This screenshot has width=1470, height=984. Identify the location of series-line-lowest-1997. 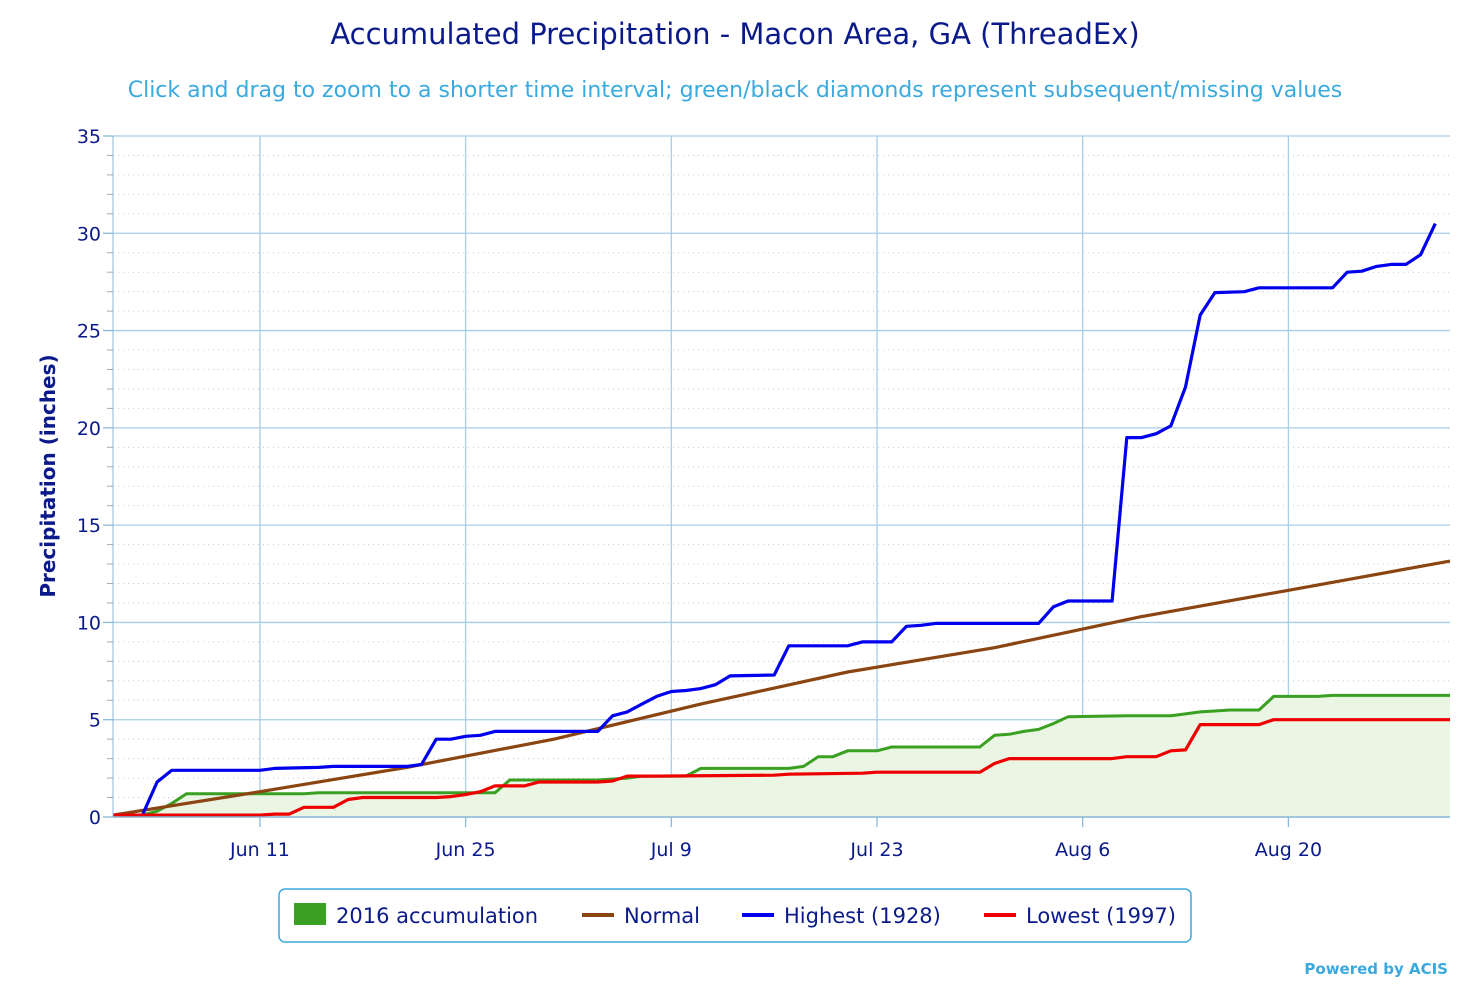
(781, 767).